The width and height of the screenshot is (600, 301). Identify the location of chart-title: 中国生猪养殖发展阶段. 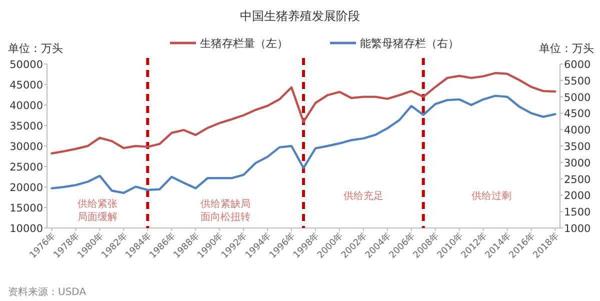
(300, 16).